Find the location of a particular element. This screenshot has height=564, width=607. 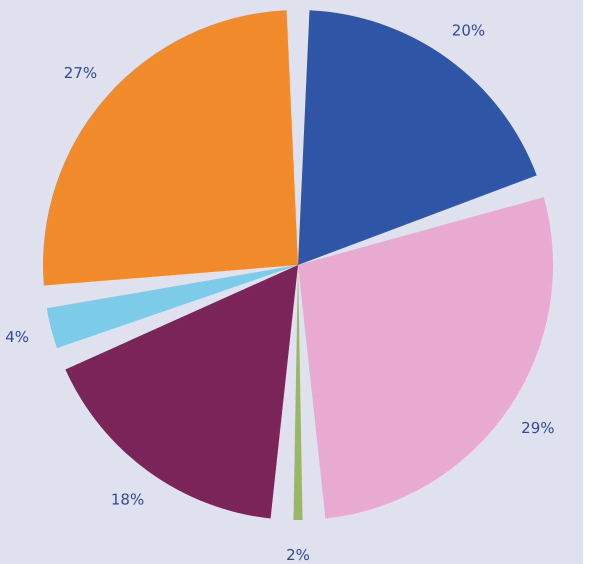

data-label: 2% is located at coordinates (298, 555).